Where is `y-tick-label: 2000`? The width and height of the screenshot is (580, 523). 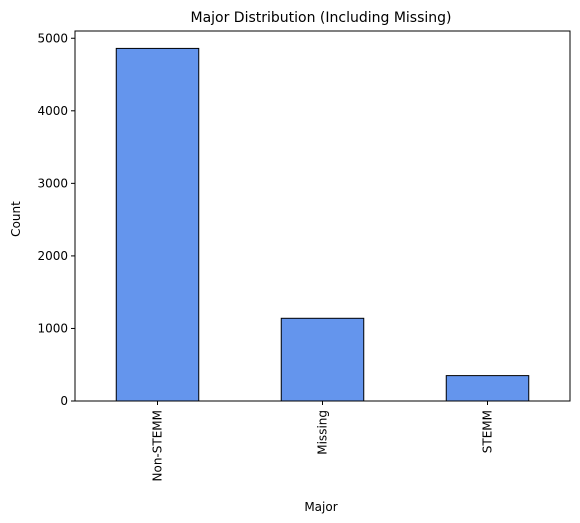 y-tick-label: 2000 is located at coordinates (52, 256).